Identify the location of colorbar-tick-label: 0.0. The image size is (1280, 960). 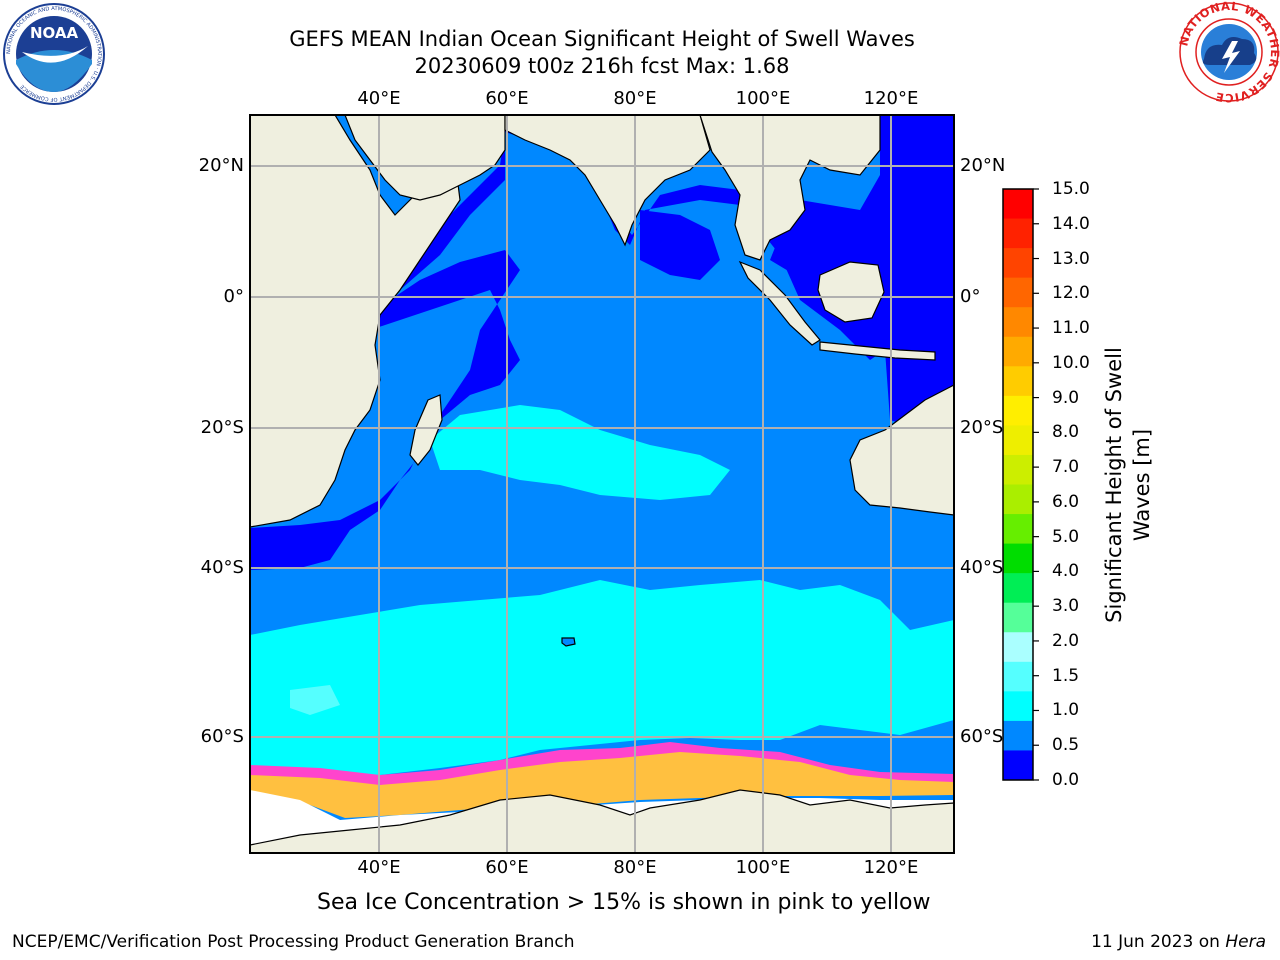
(1066, 780).